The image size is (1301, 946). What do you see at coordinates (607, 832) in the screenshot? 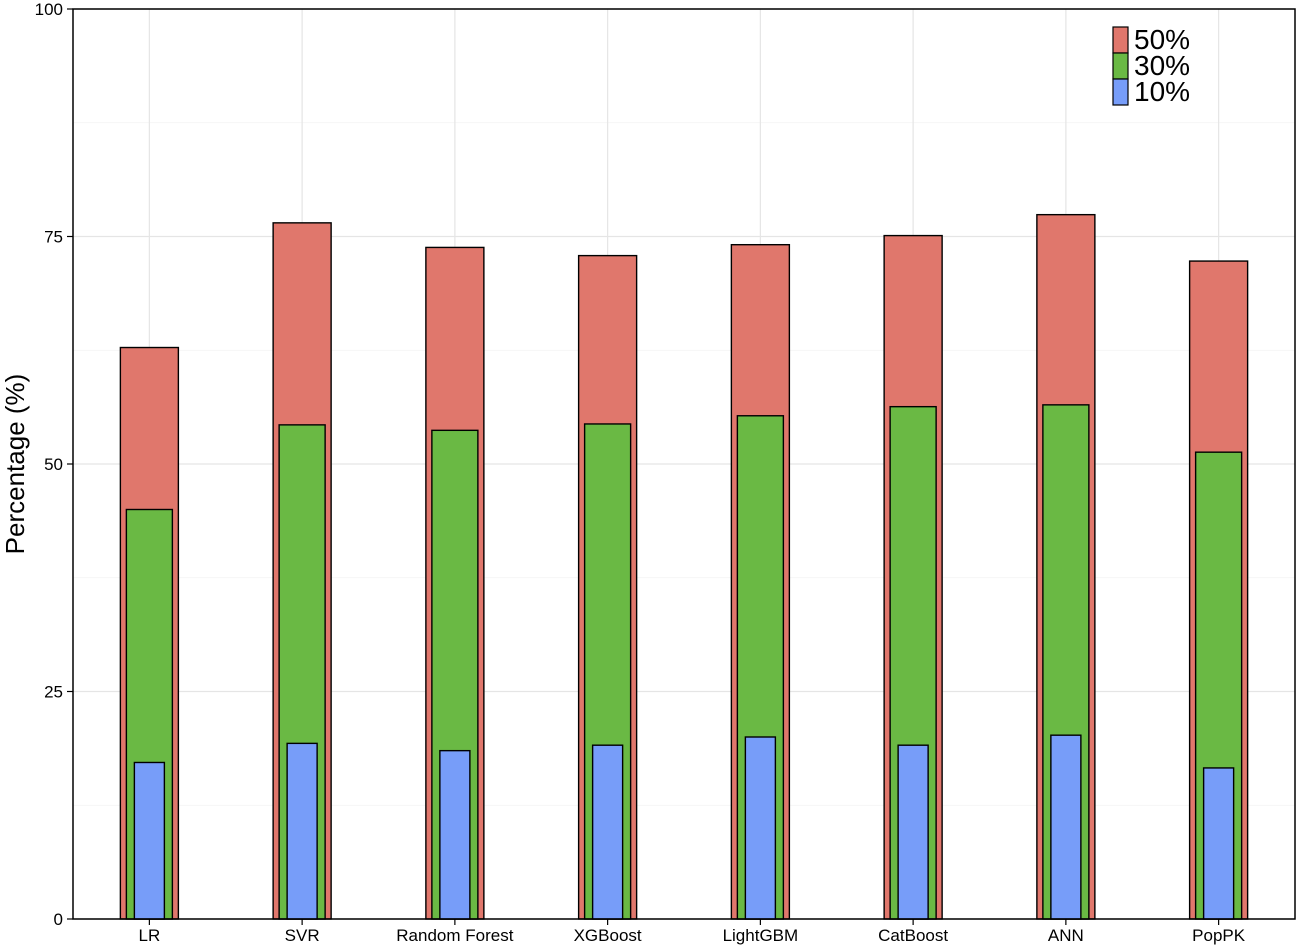
I see `bar-10pct-xgboost` at bounding box center [607, 832].